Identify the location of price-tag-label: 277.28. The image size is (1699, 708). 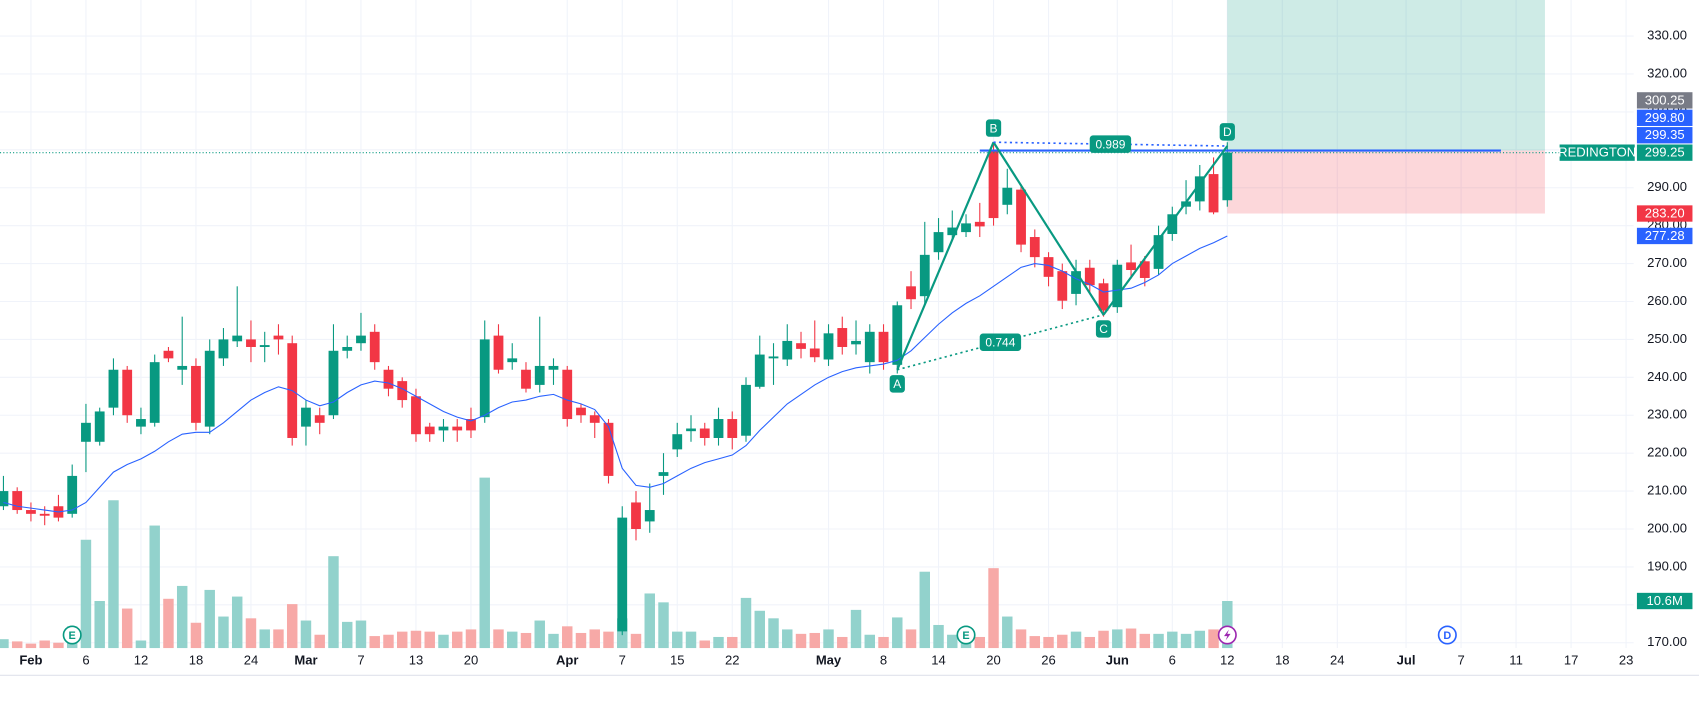
(1665, 235).